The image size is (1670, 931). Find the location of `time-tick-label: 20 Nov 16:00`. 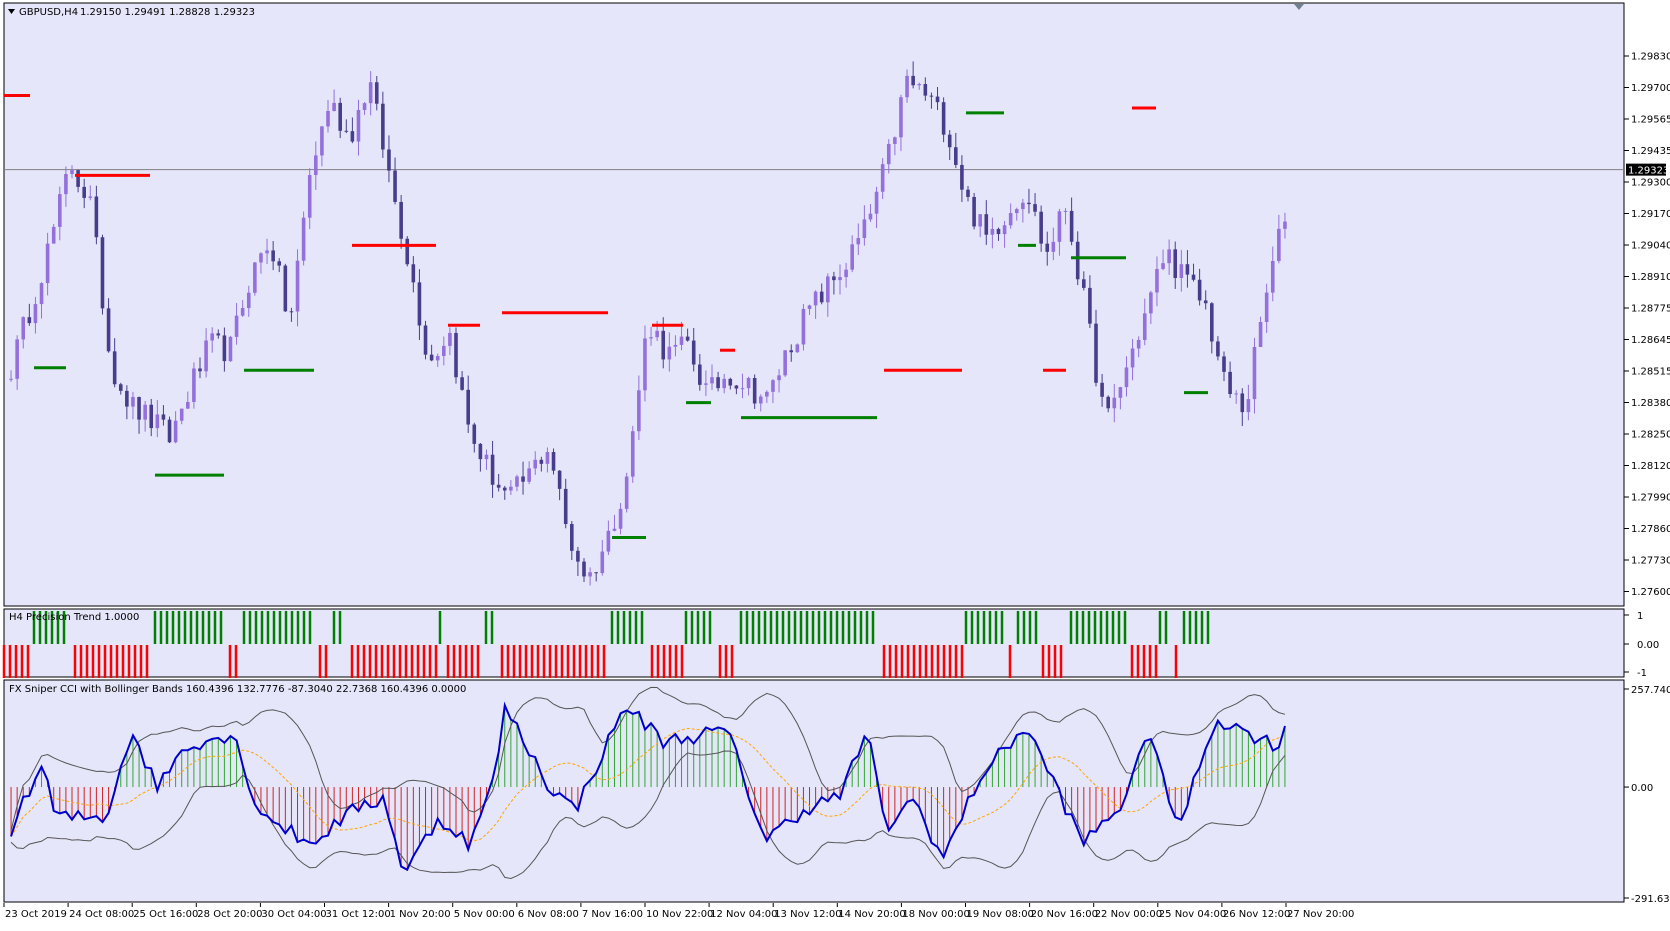

time-tick-label: 20 Nov 16:00 is located at coordinates (1064, 914).